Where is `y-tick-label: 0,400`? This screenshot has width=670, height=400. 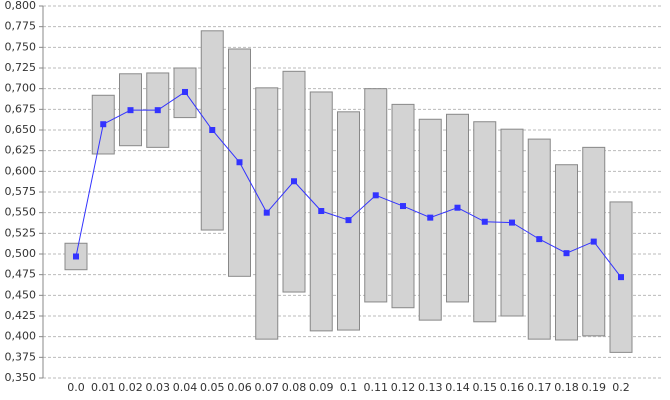
y-tick-label: 0,400 is located at coordinates (21, 336).